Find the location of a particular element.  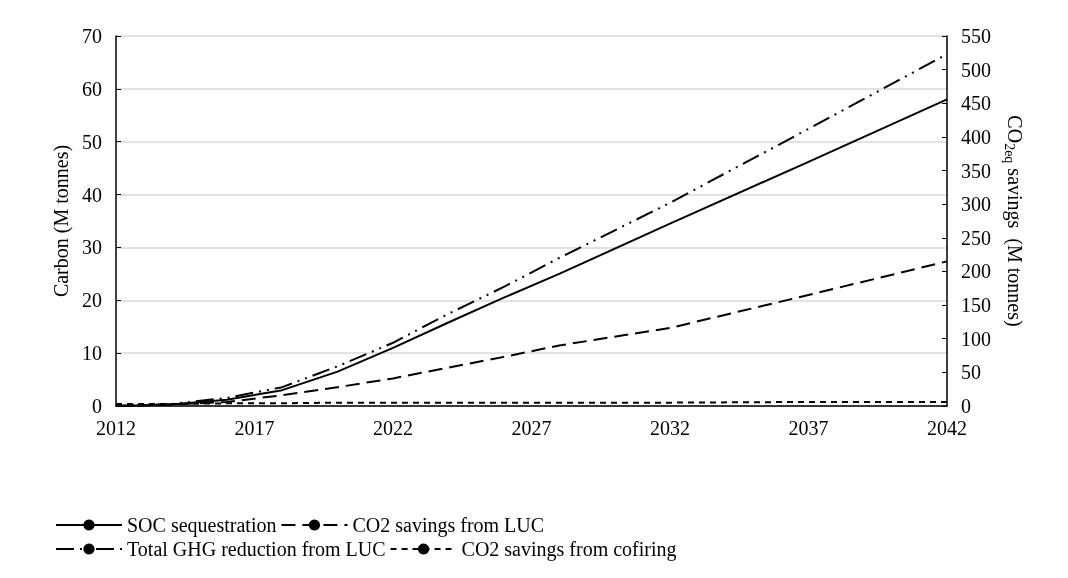

y2-axis-title: CO2eq savings (M tonnes) is located at coordinates (1013, 221).